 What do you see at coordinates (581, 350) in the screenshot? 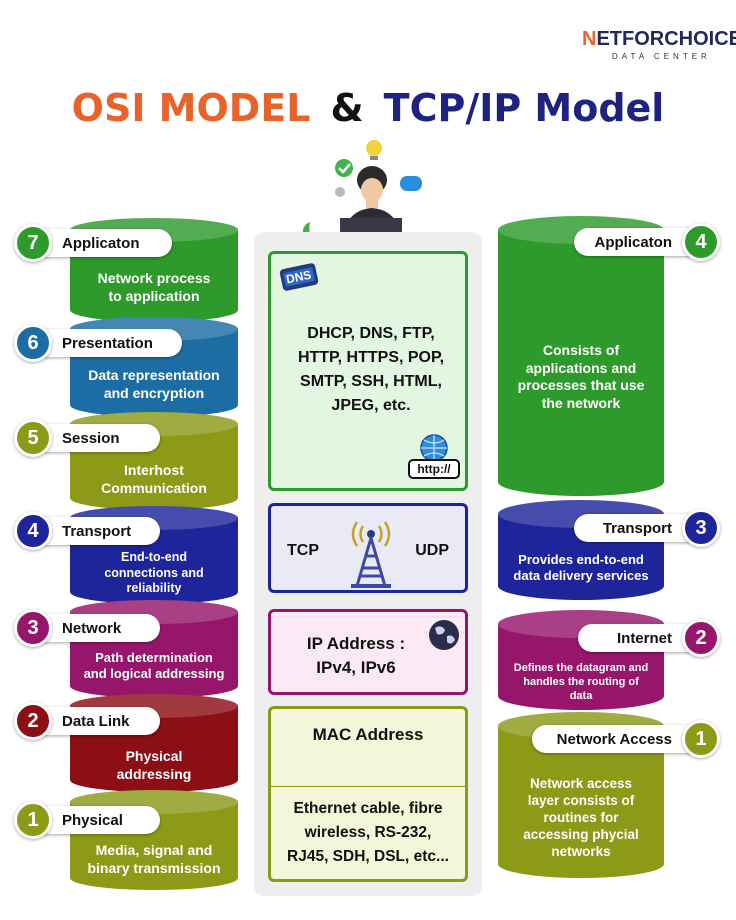
I see `description-line: Consists of` at bounding box center [581, 350].